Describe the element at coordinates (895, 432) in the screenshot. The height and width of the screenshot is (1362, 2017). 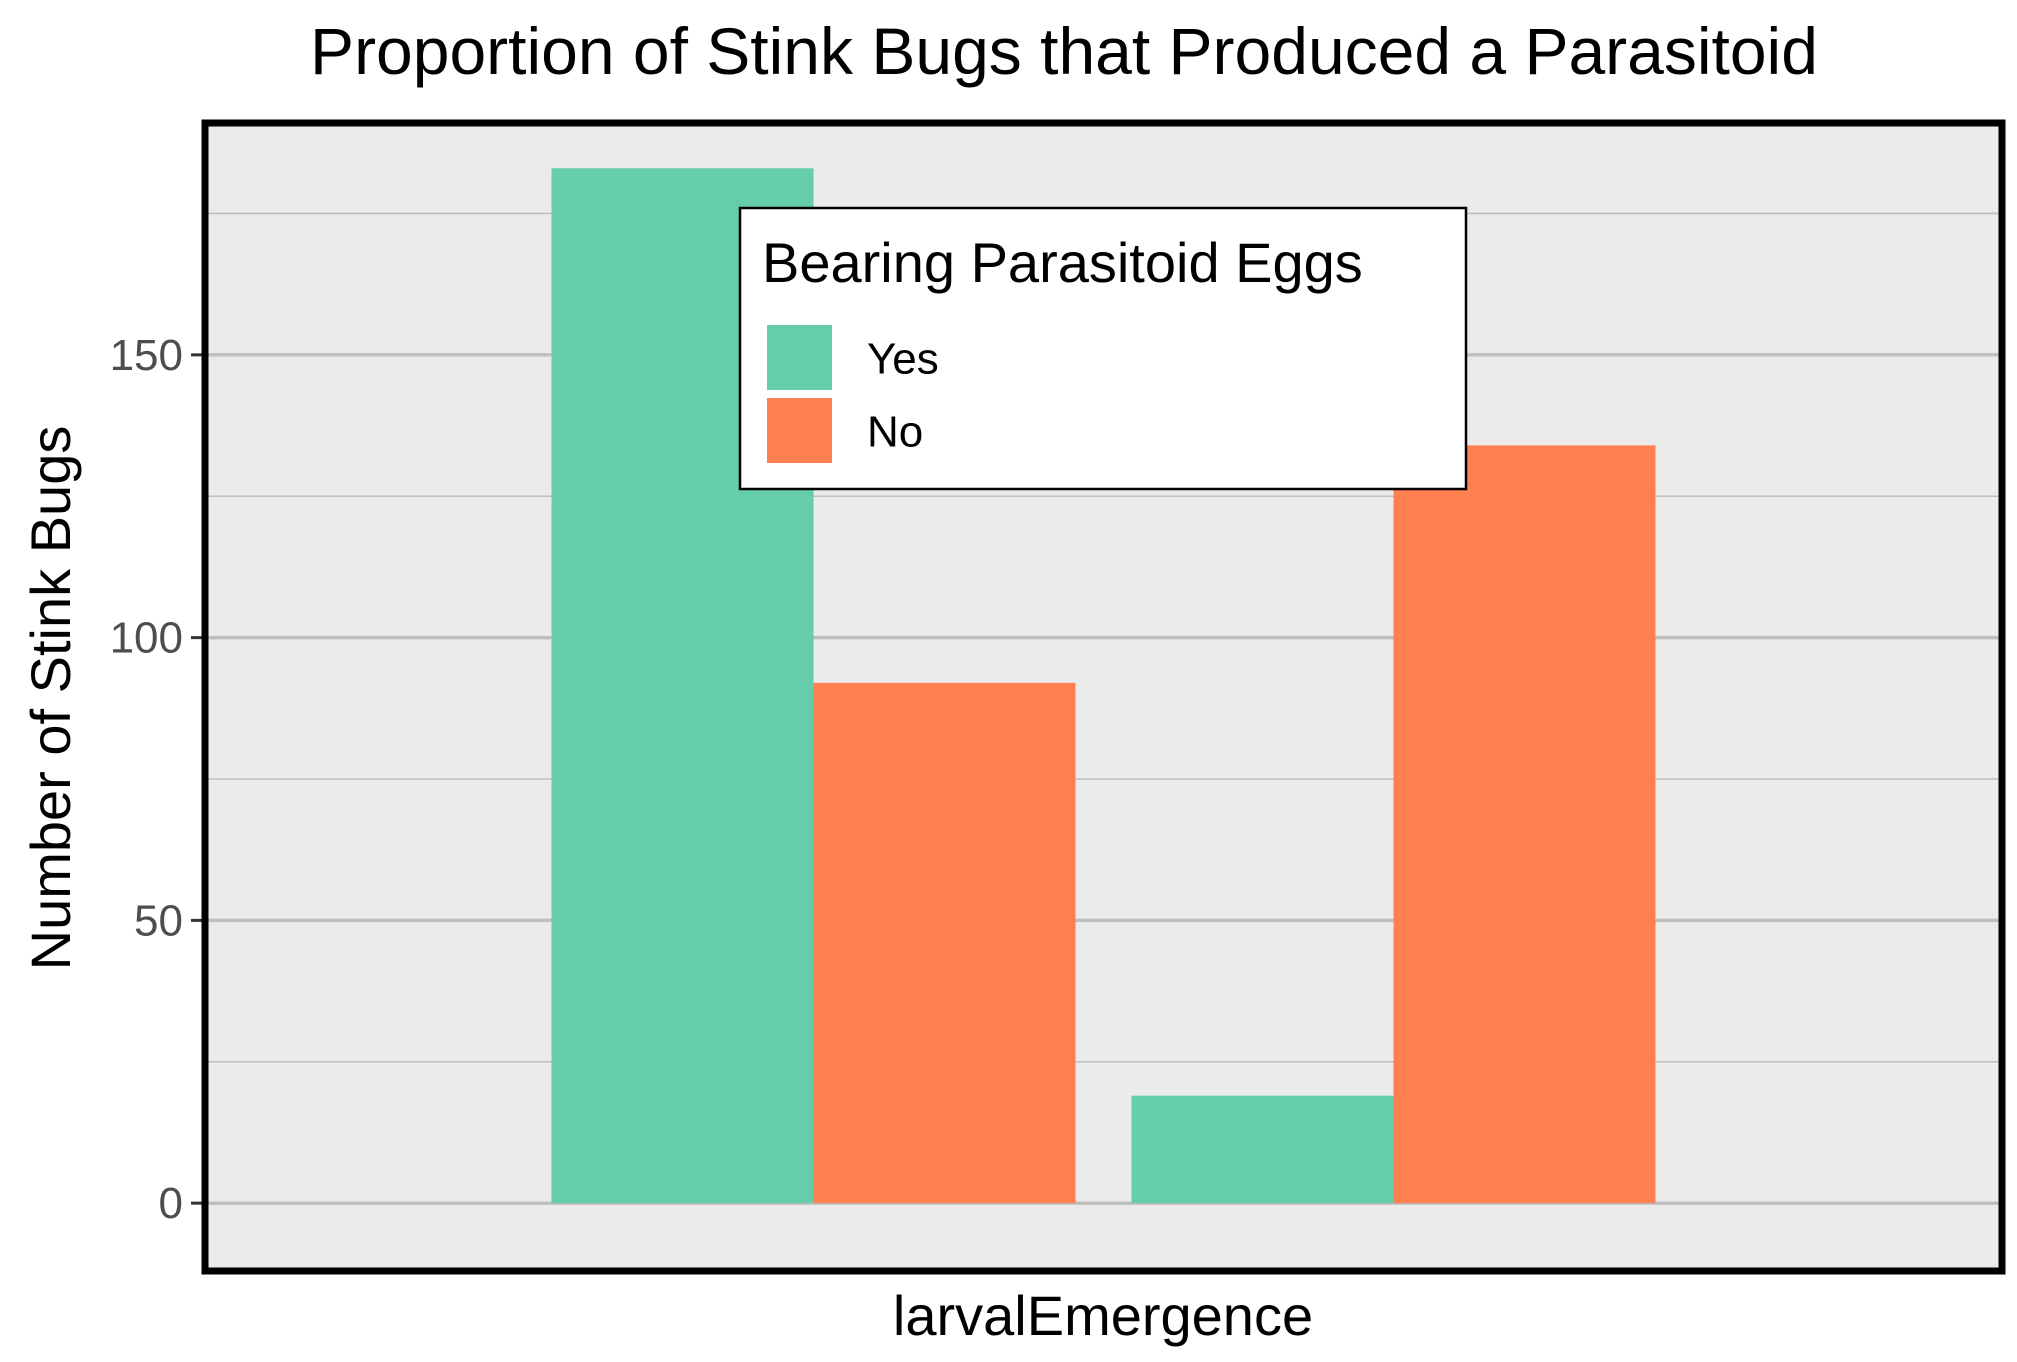
I see `legend-label-no: No` at that location.